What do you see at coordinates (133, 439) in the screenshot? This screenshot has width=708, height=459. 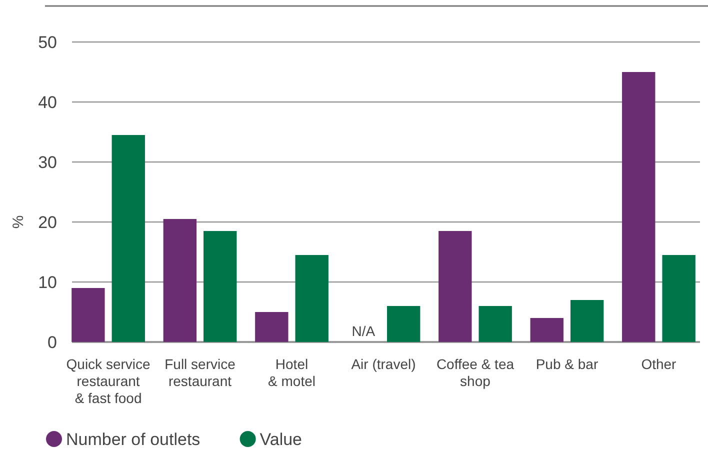 I see `legend-label: Number of outlets` at bounding box center [133, 439].